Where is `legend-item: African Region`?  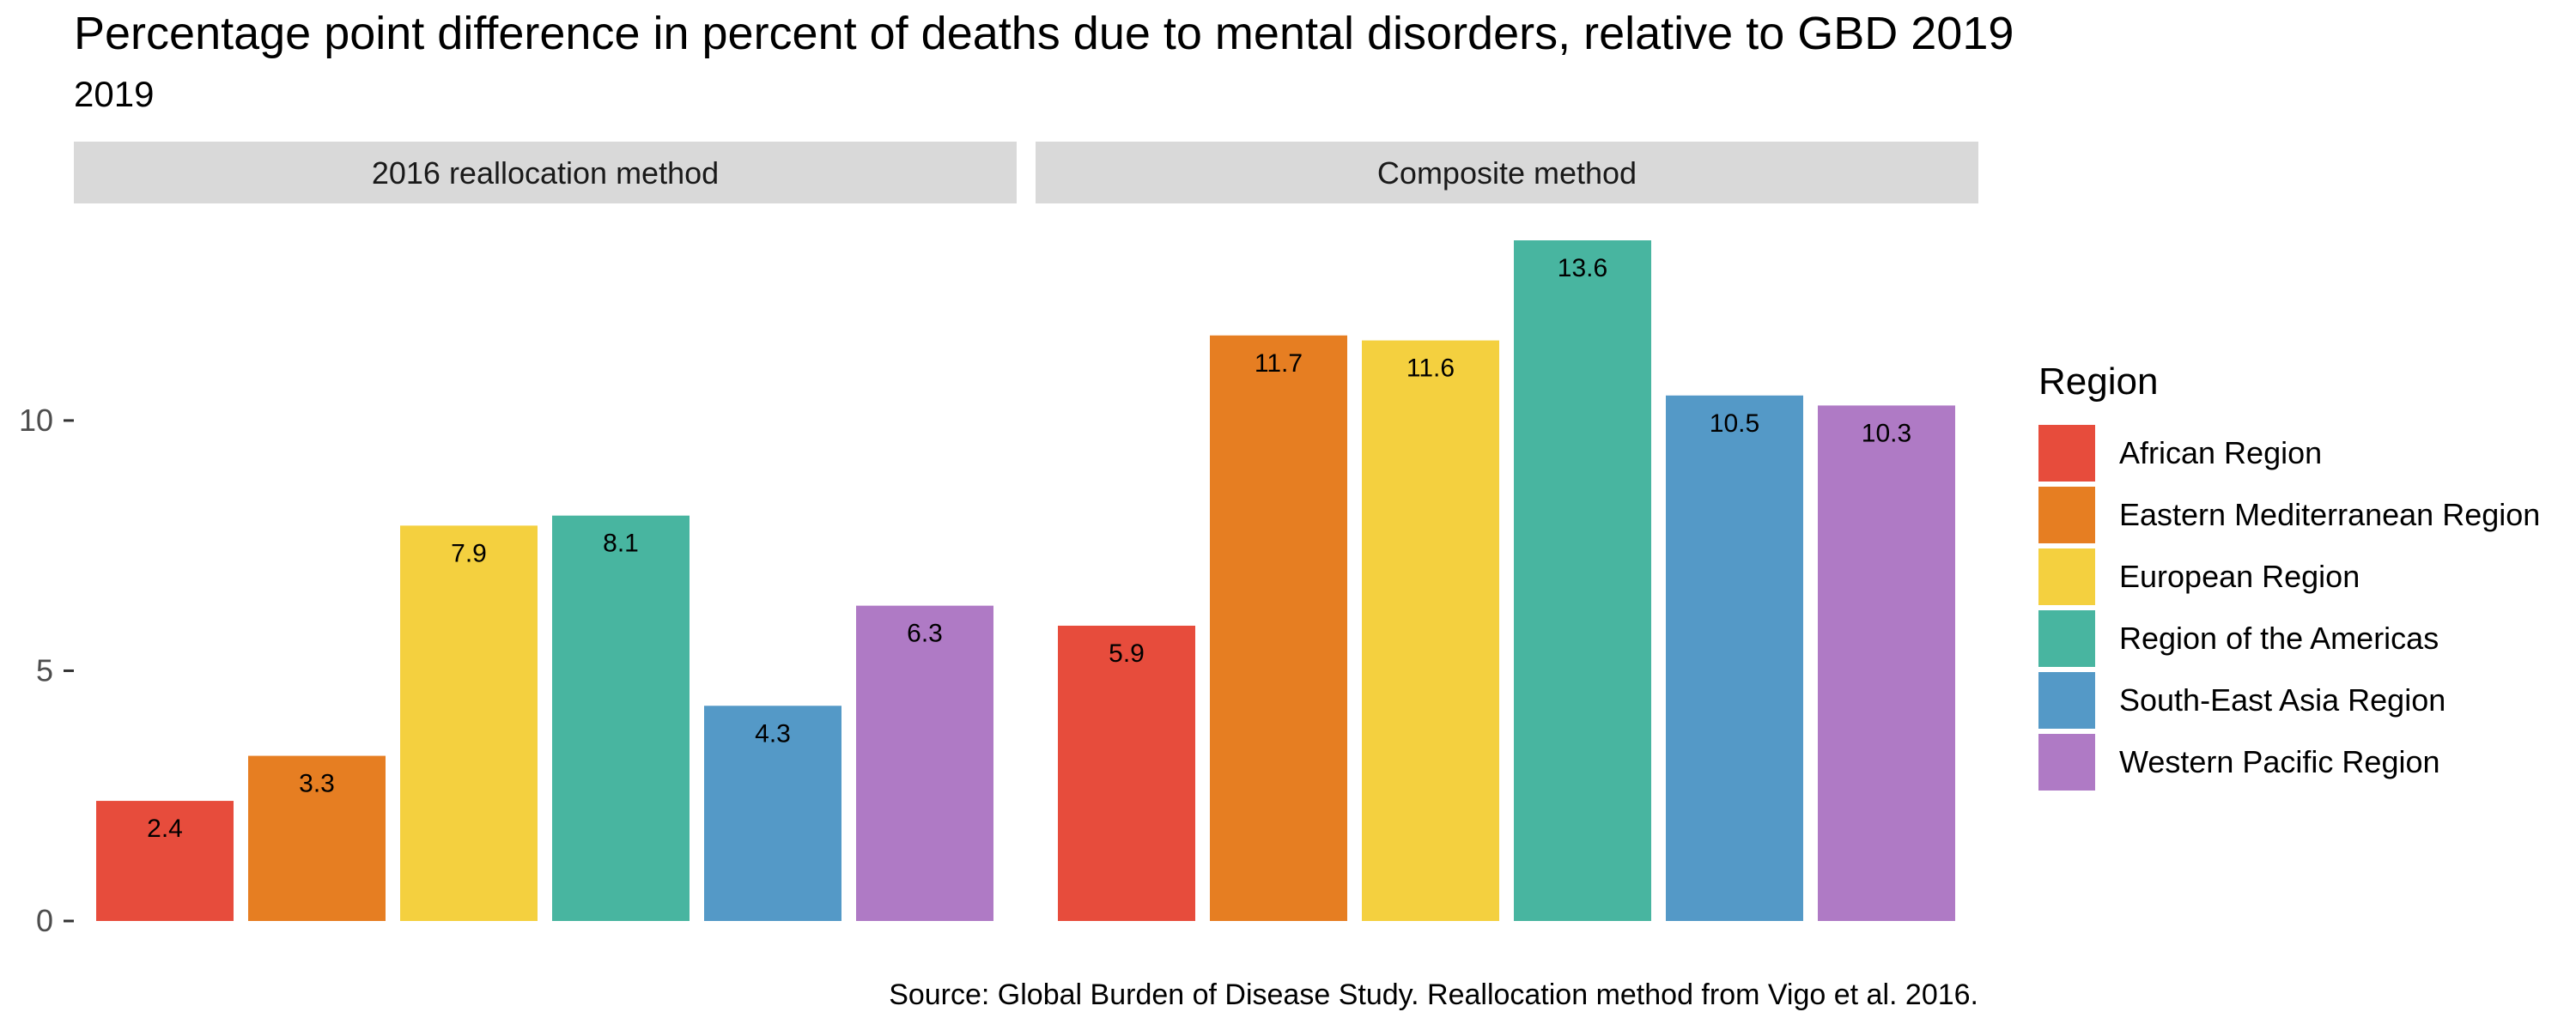
legend-item: African Region is located at coordinates (2289, 453).